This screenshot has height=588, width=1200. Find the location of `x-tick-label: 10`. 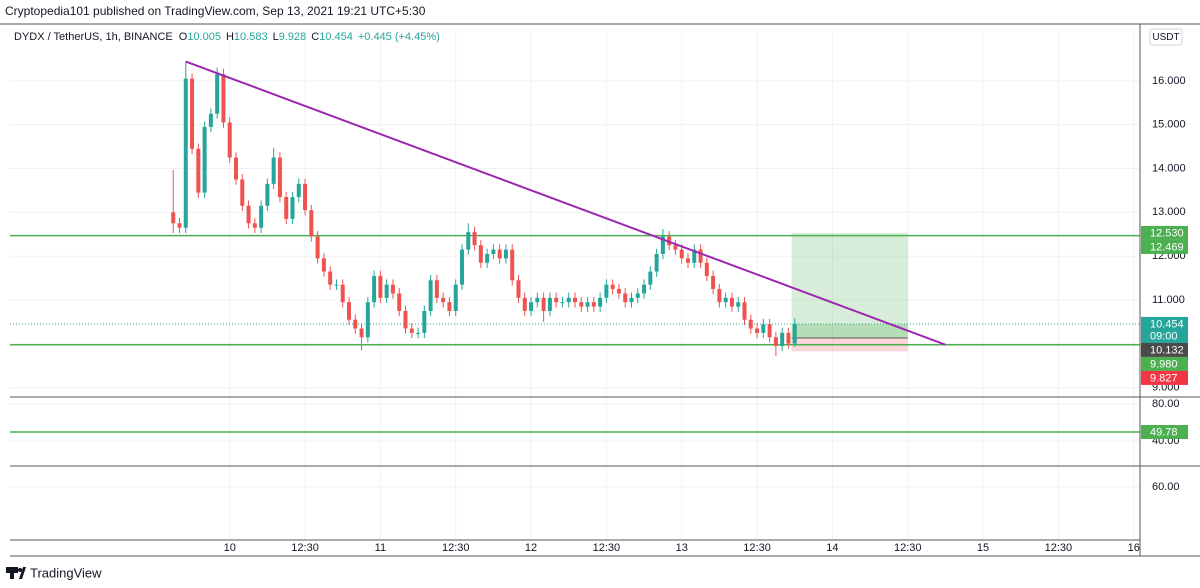

x-tick-label: 10 is located at coordinates (230, 548).